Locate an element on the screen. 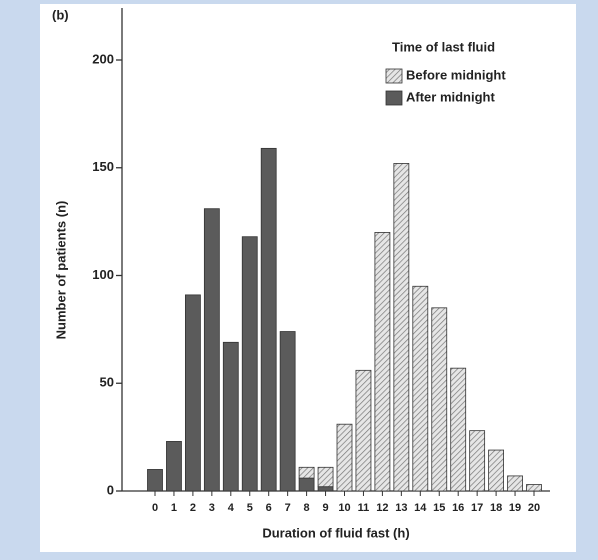 Image resolution: width=598 pixels, height=560 pixels. x-tick-label: 20 is located at coordinates (534, 508).